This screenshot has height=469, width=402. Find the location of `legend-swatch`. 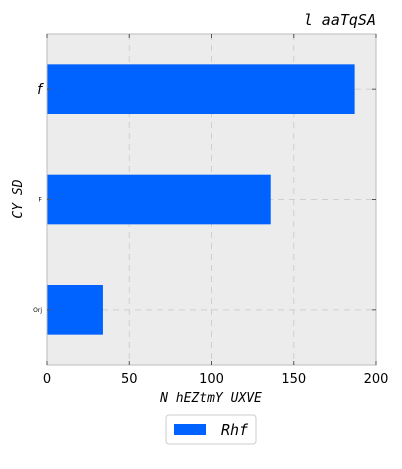

legend-swatch is located at coordinates (190, 429).